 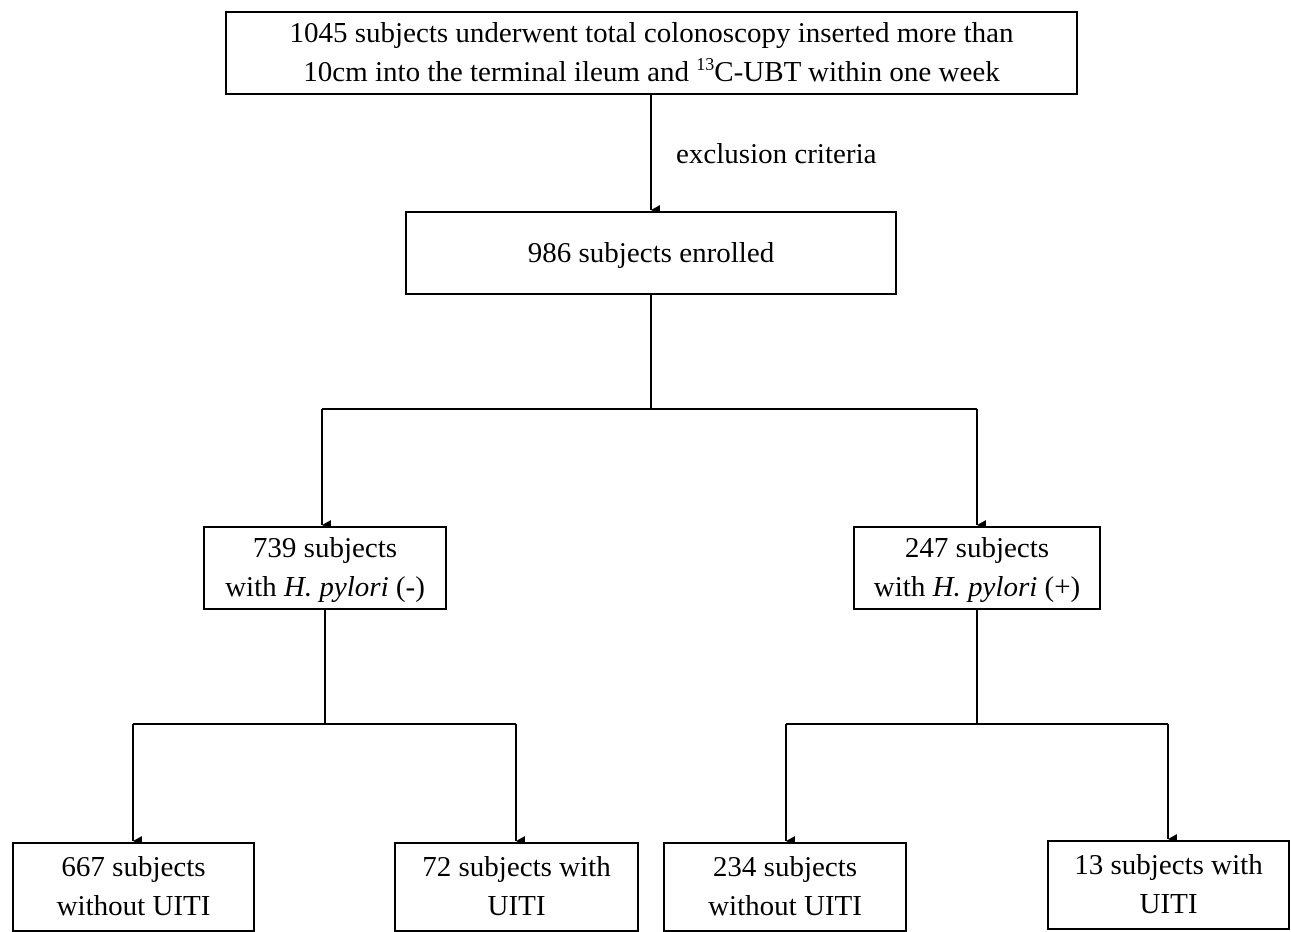 What do you see at coordinates (705, 64) in the screenshot?
I see `isotope-superscript: 13` at bounding box center [705, 64].